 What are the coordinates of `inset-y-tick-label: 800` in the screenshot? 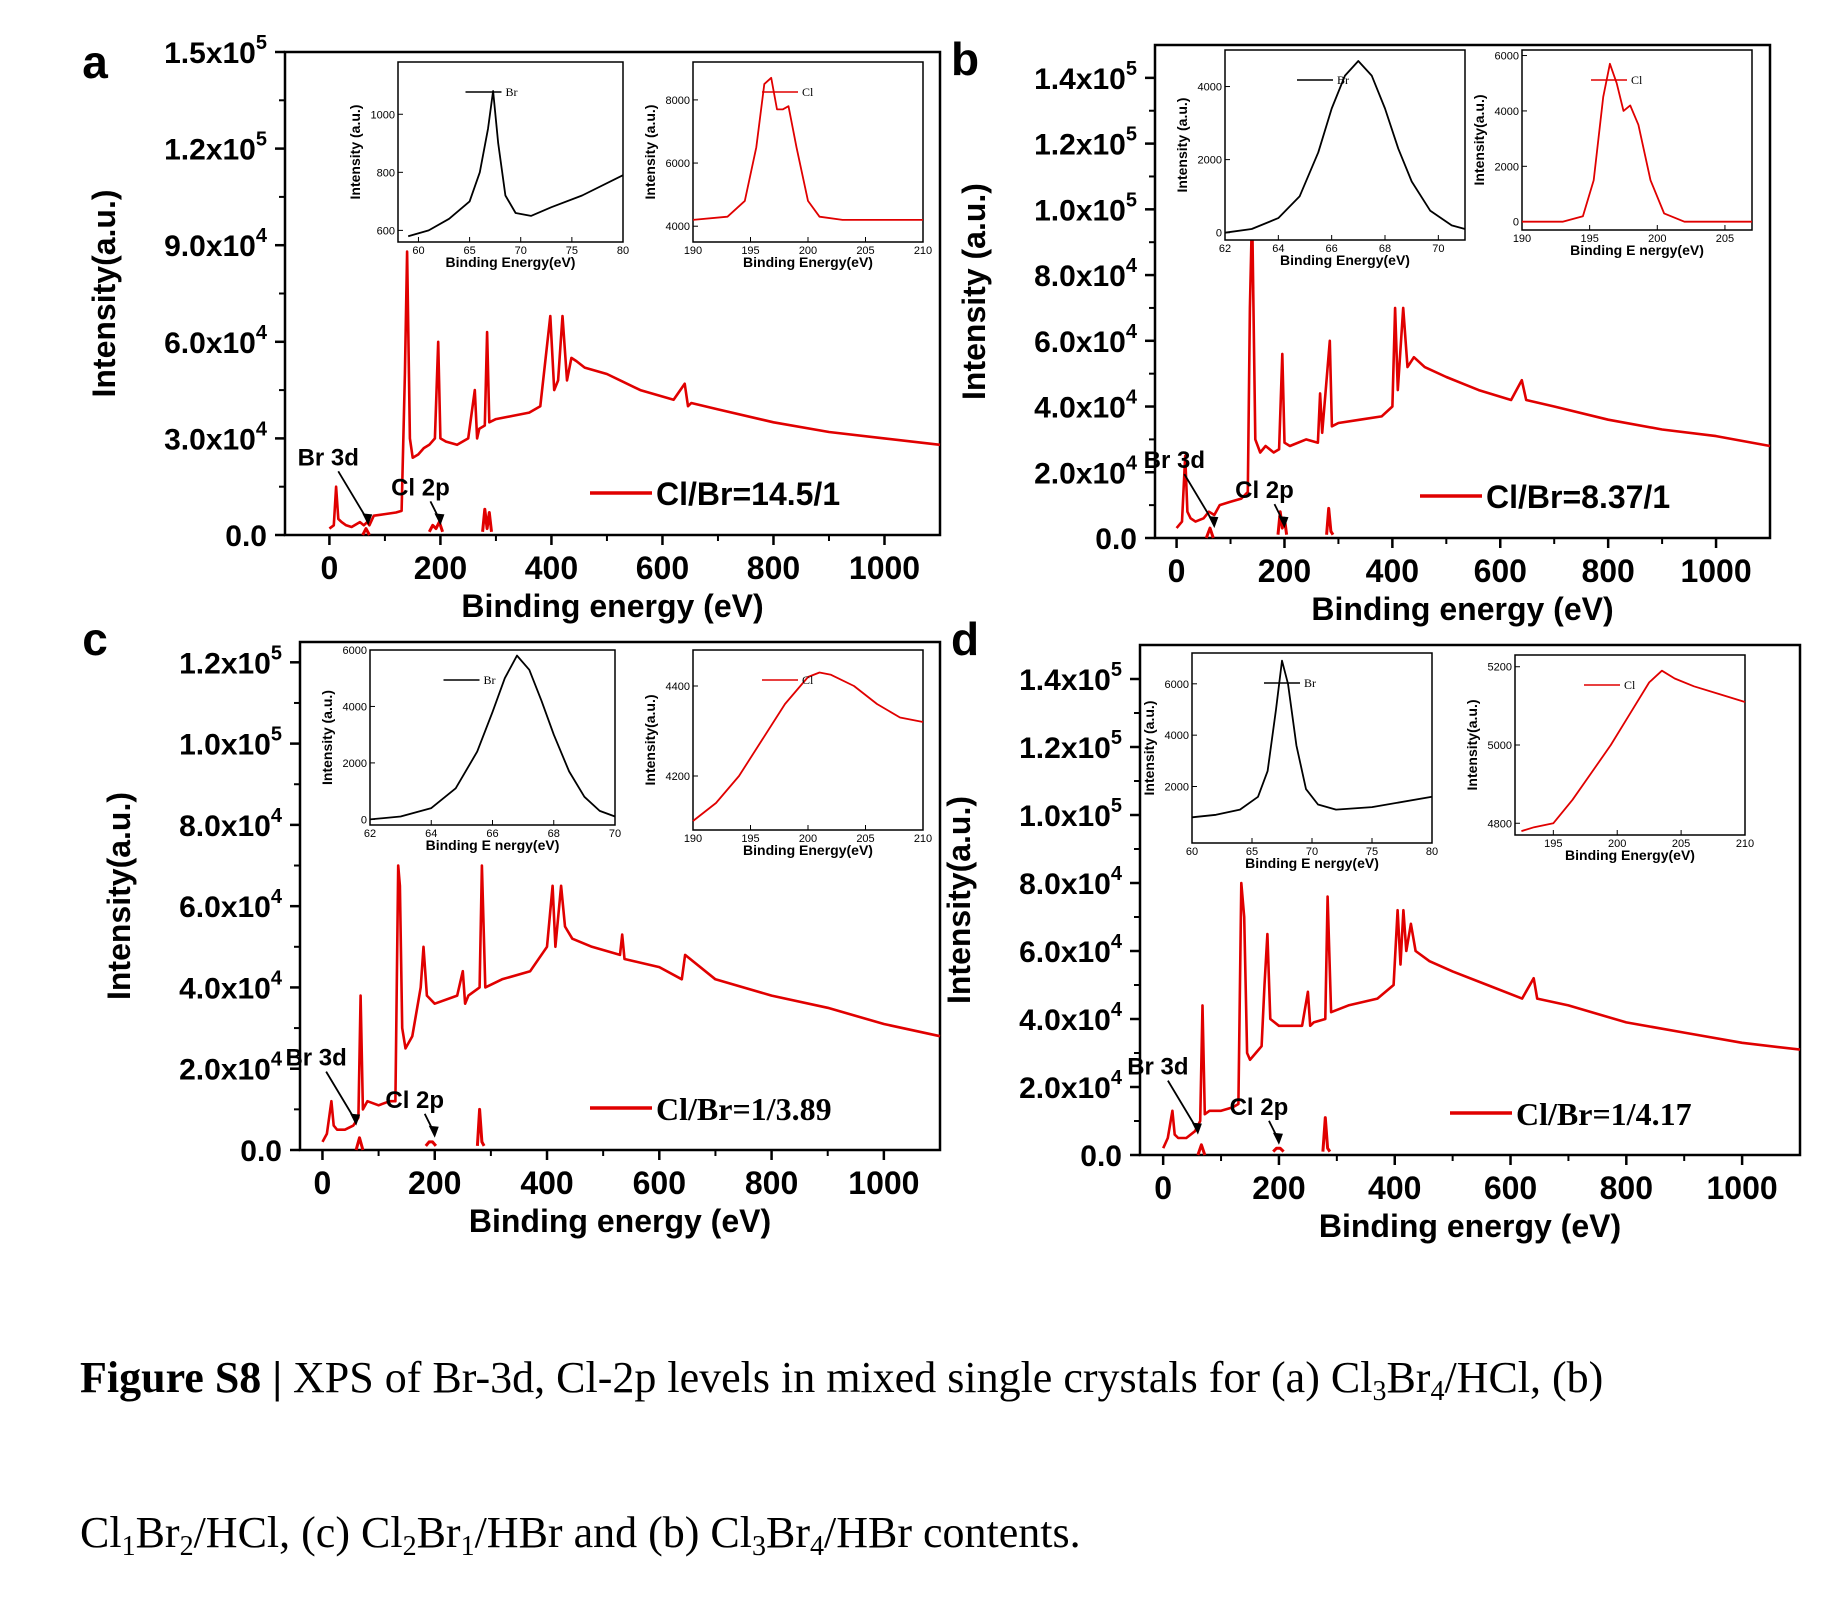 It's located at (386, 173).